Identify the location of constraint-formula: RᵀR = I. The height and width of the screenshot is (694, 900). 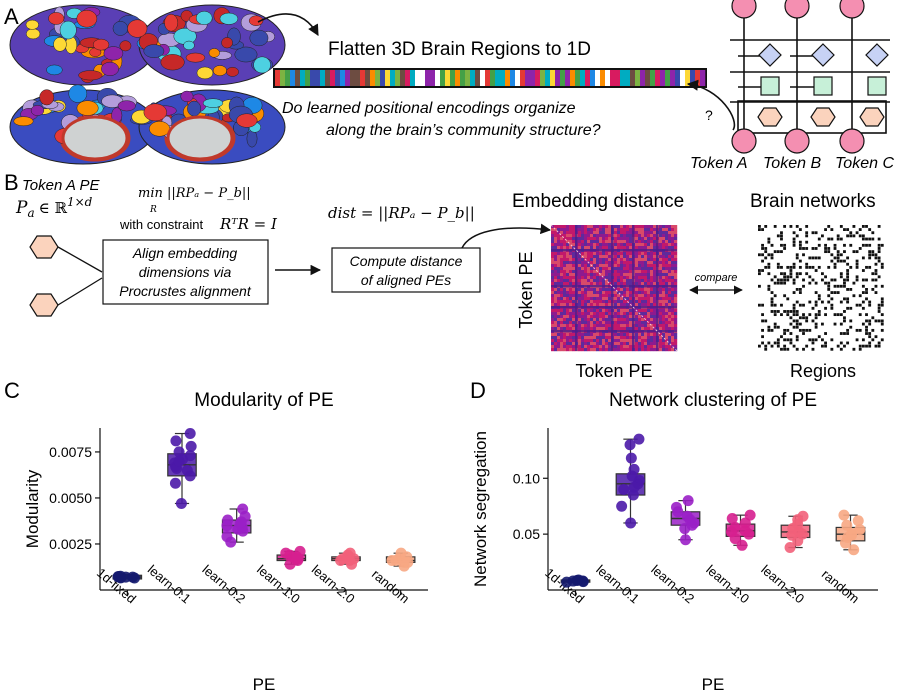
(248, 224).